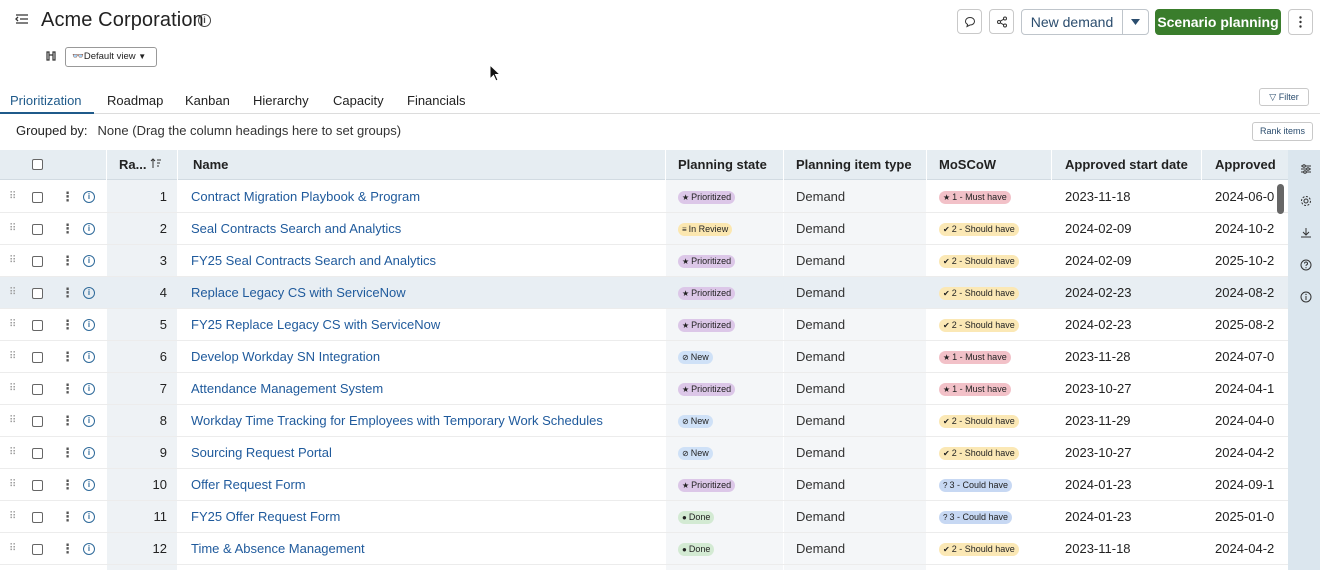  What do you see at coordinates (313, 260) in the screenshot?
I see `item-name-link: FY25 Seal Contracts Search and Analytics` at bounding box center [313, 260].